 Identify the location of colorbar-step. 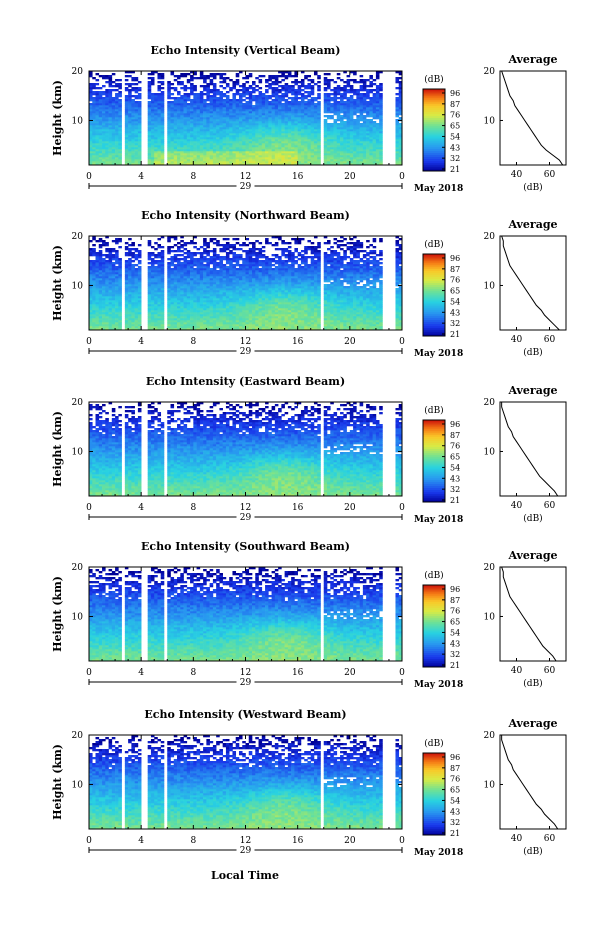
(434, 90).